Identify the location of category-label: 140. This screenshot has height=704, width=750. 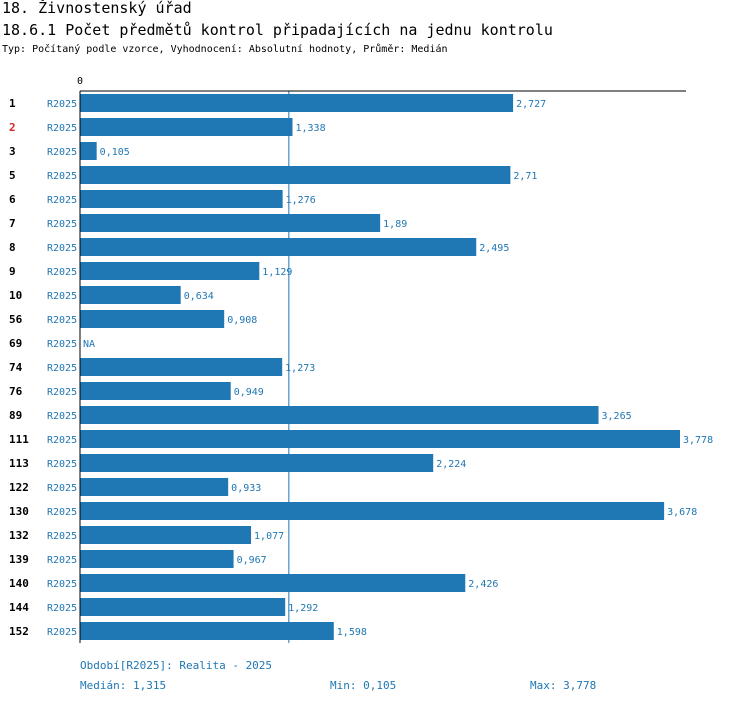
(19, 583).